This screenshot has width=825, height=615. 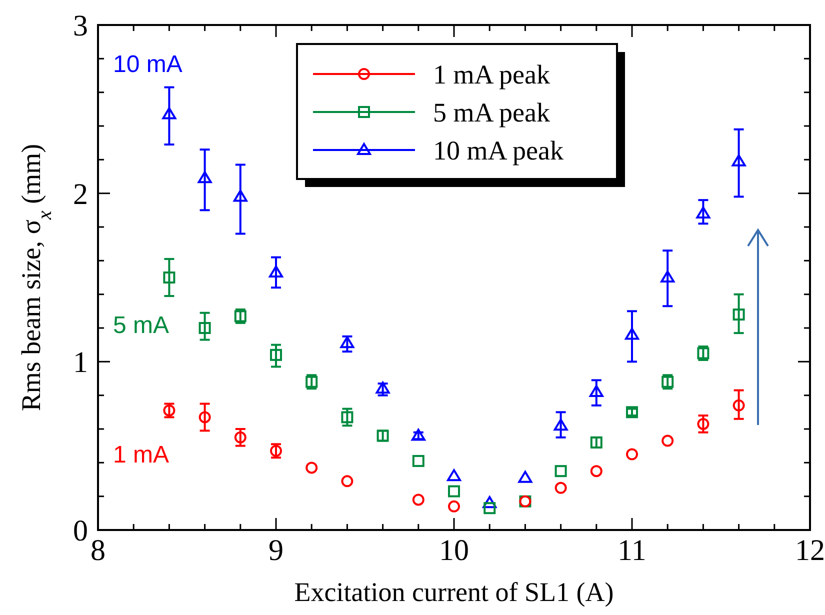 What do you see at coordinates (80, 194) in the screenshot?
I see `y-tick-label: 2` at bounding box center [80, 194].